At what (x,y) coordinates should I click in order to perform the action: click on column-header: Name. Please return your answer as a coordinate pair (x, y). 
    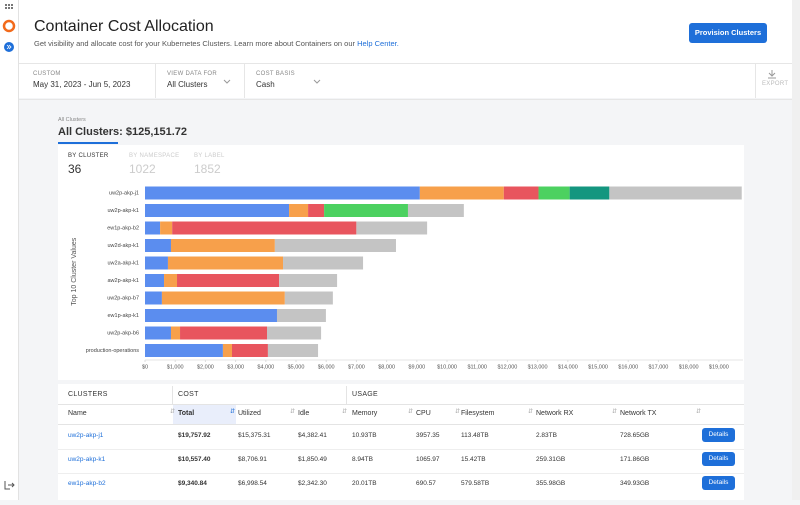
    Looking at the image, I should click on (77, 413).